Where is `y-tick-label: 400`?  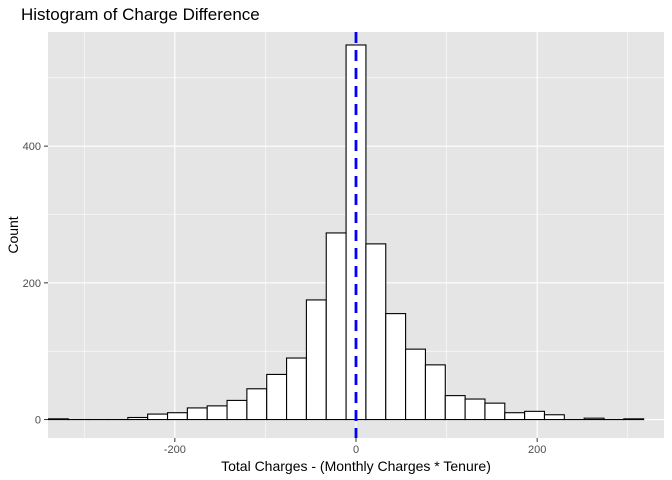
y-tick-label: 400 is located at coordinates (32, 147).